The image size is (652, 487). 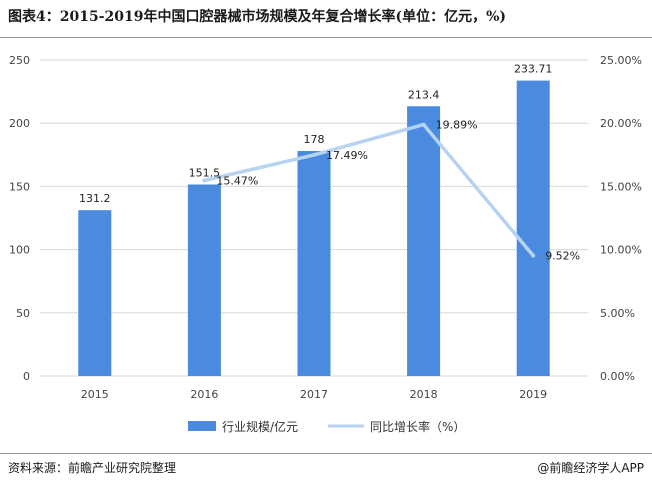 What do you see at coordinates (347, 155) in the screenshot?
I see `line-data-label: 17.49%` at bounding box center [347, 155].